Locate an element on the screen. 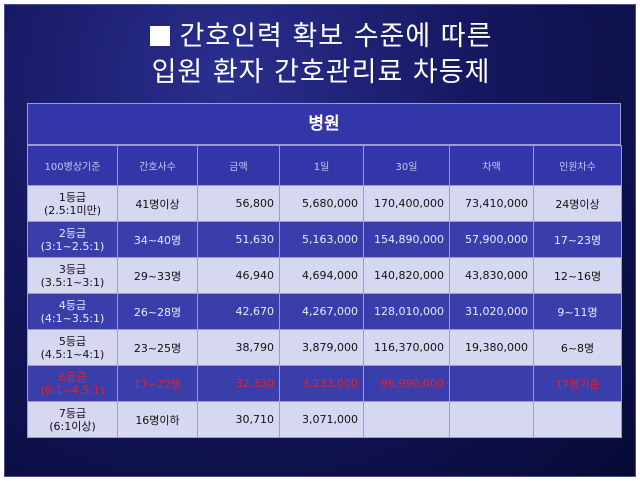 This screenshot has width=640, height=481. nurses-cell: 34~40명 is located at coordinates (157, 239).